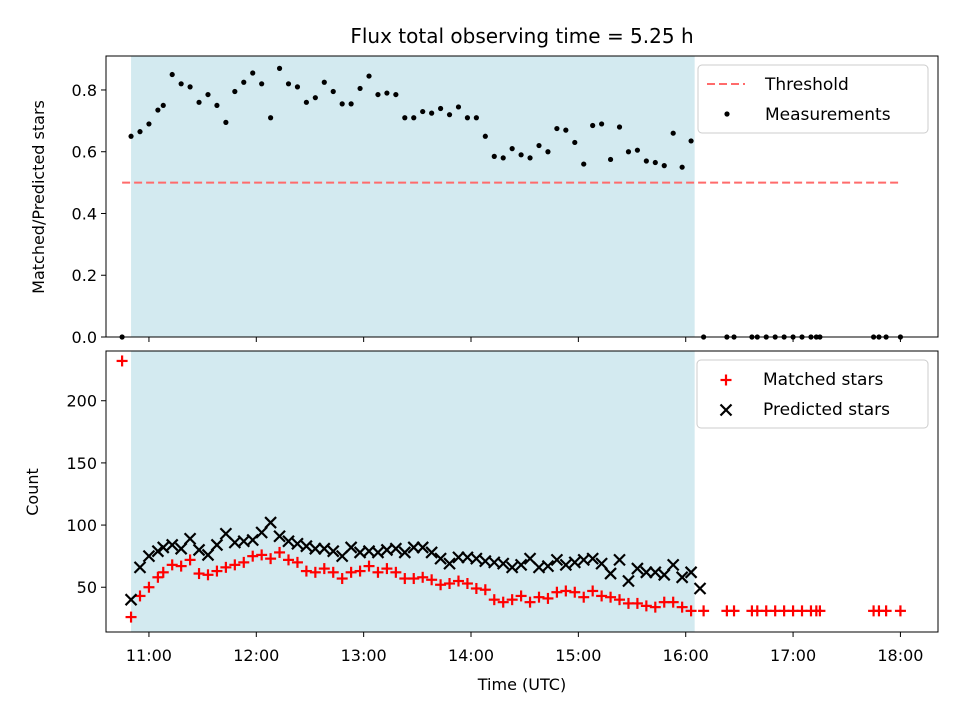  What do you see at coordinates (81, 463) in the screenshot?
I see `y-tick-label: 150` at bounding box center [81, 463].